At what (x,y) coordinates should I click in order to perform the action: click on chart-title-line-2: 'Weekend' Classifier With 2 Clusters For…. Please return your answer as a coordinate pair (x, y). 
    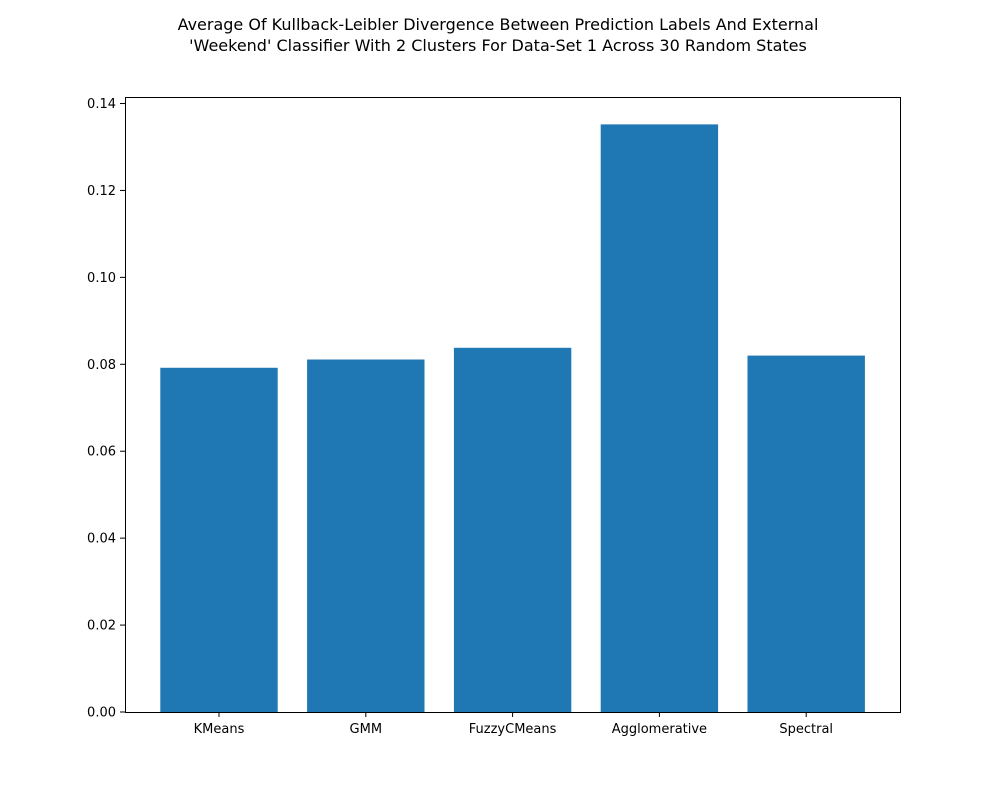
    Looking at the image, I should click on (498, 45).